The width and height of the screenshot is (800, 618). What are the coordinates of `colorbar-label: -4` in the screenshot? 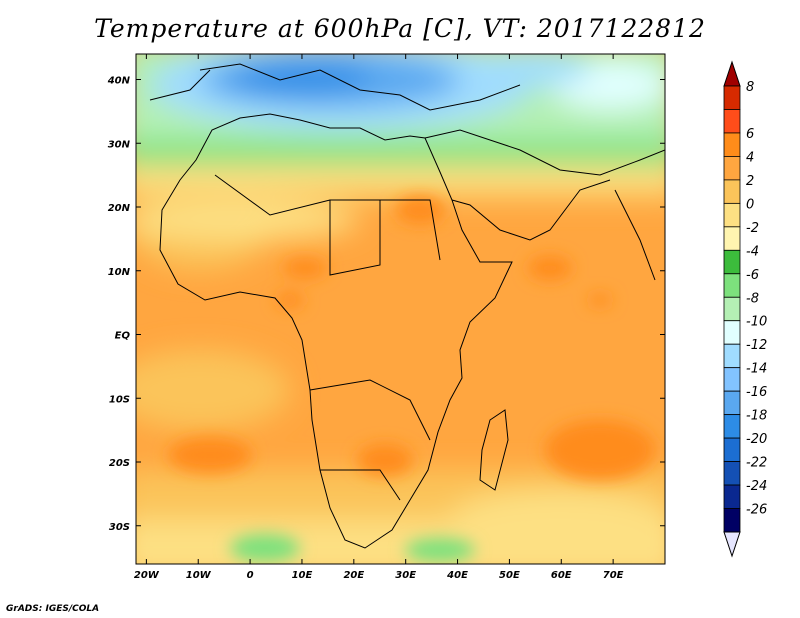 It's located at (752, 251).